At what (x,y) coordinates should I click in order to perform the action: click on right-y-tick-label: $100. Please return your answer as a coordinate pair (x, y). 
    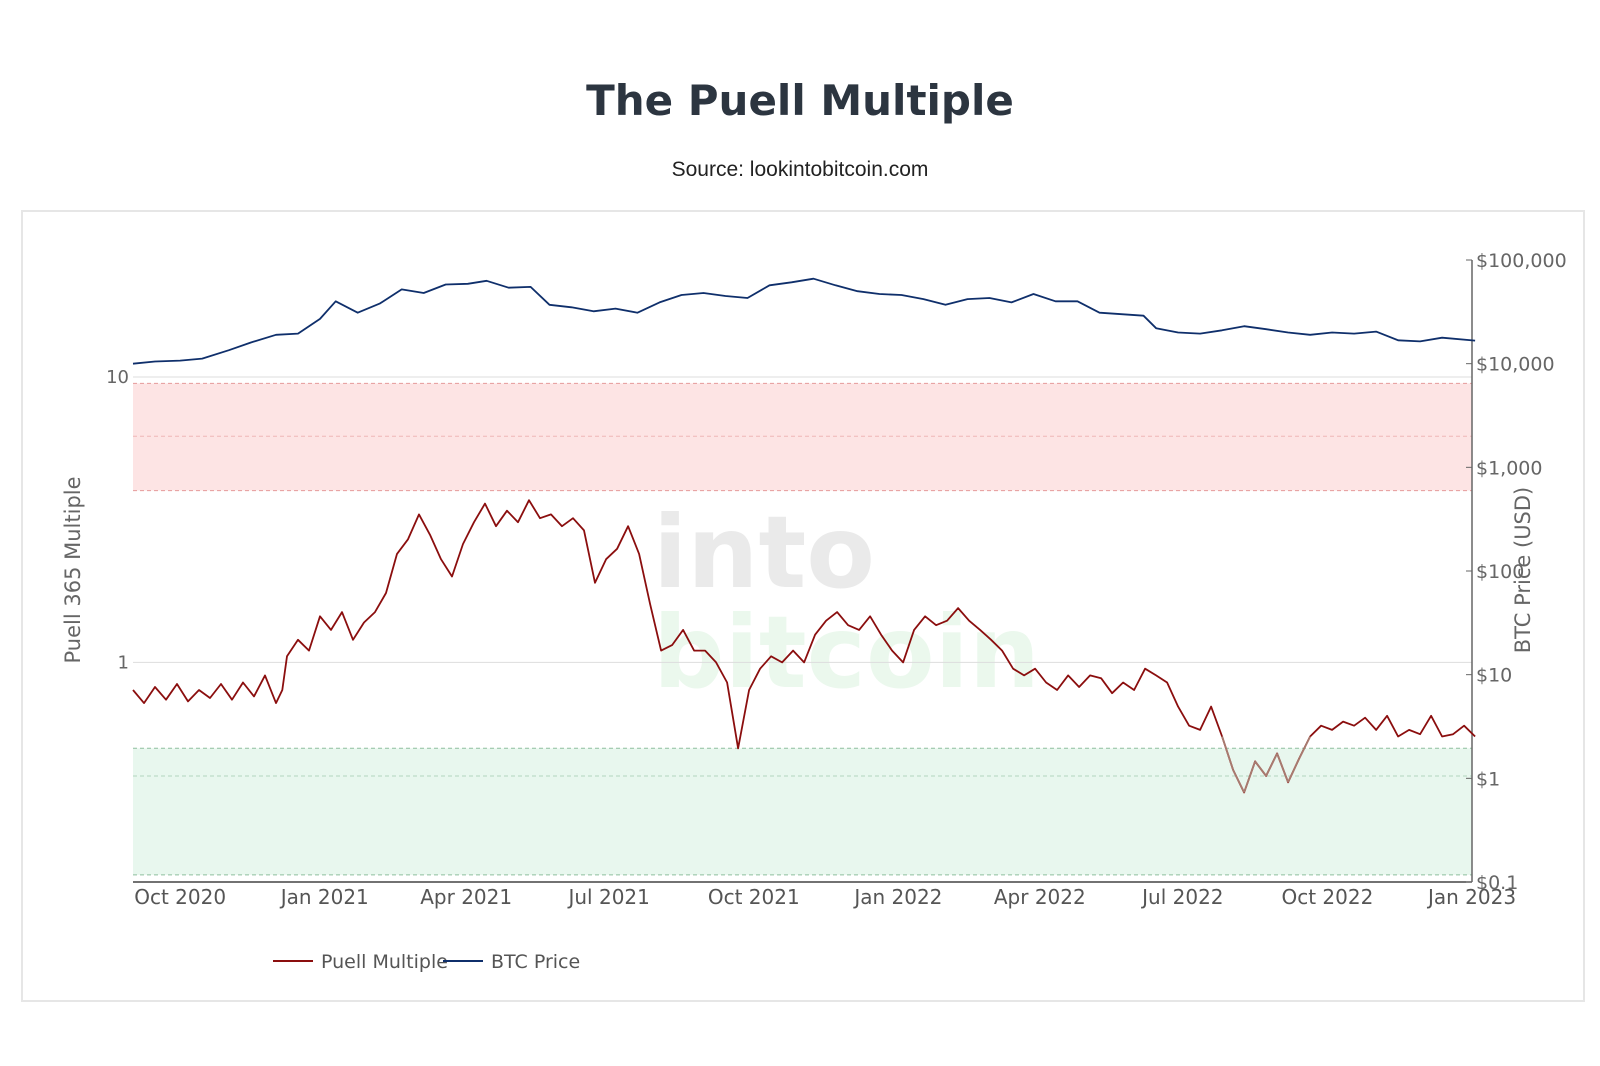
    Looking at the image, I should click on (1500, 572).